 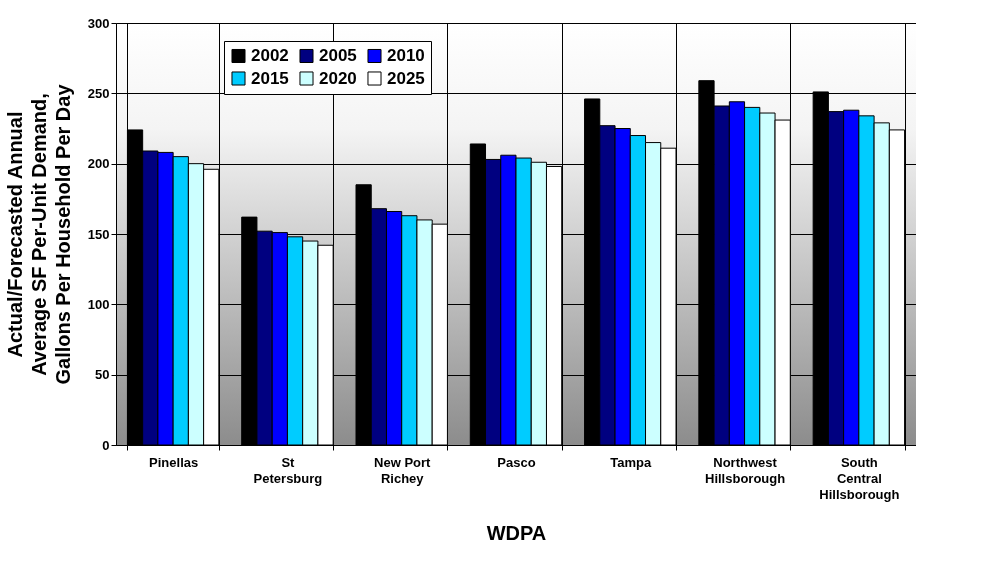 What do you see at coordinates (98, 23) in the screenshot?
I see `y-tick-label: 300` at bounding box center [98, 23].